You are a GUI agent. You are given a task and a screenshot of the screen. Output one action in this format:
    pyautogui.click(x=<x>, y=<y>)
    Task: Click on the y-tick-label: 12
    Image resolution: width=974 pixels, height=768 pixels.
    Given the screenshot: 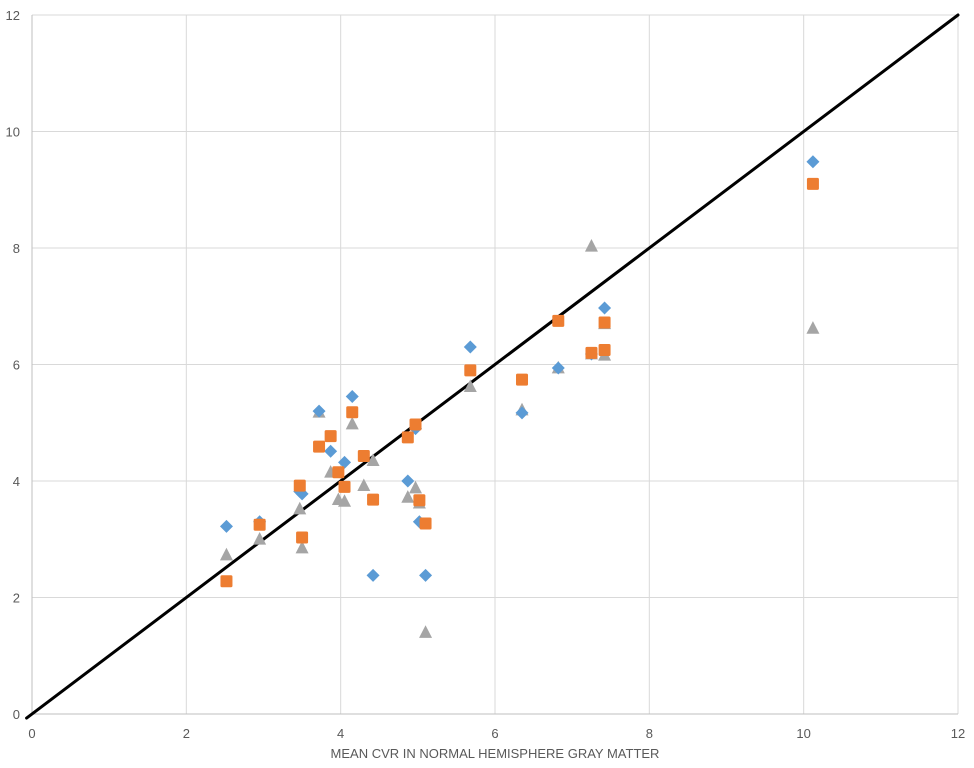 What is the action you would take?
    pyautogui.click(x=13, y=15)
    